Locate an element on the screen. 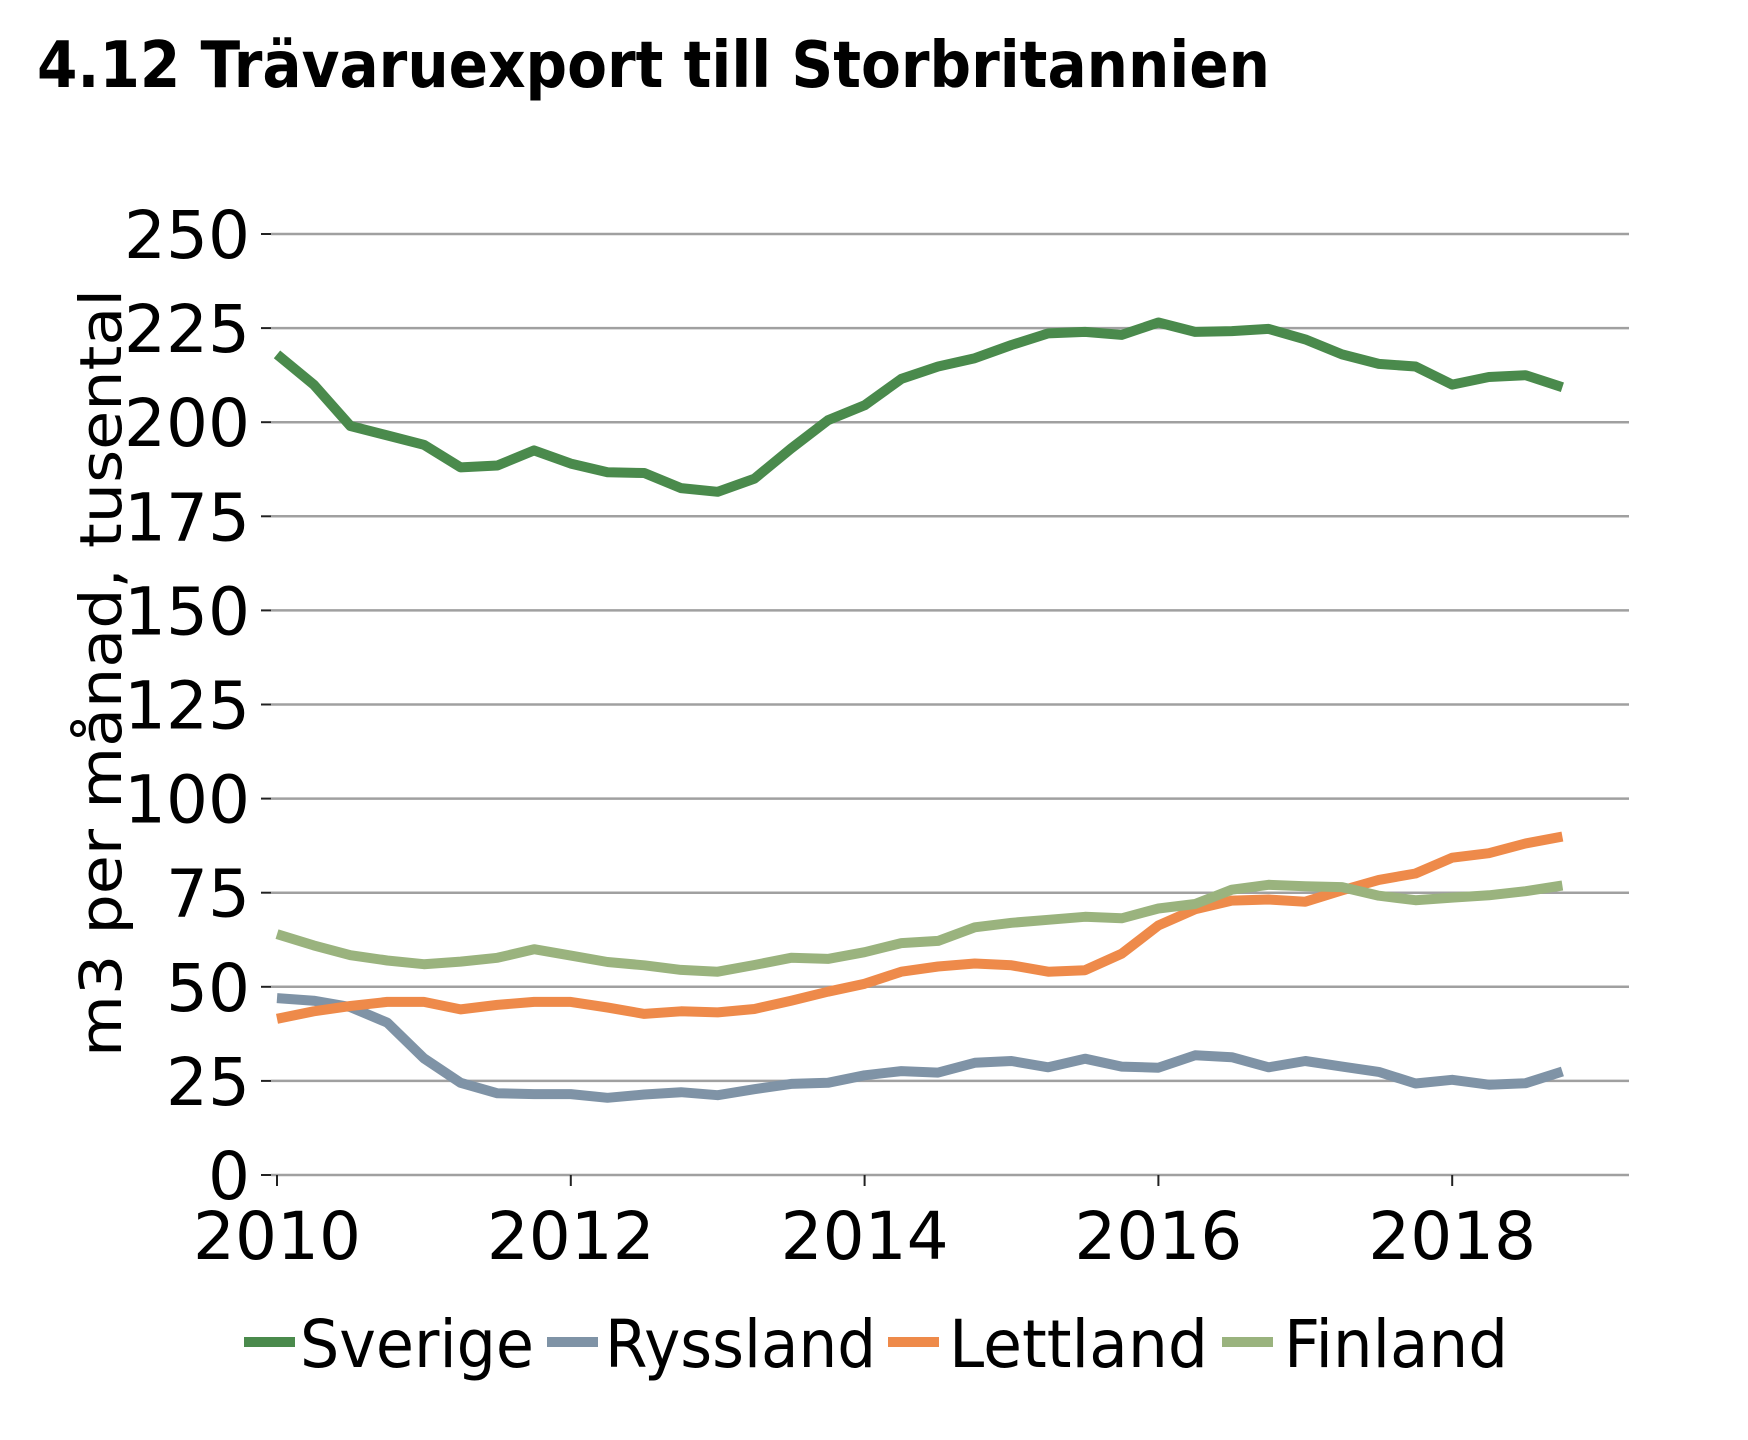  y-tick-label: 75 is located at coordinates (208, 894).